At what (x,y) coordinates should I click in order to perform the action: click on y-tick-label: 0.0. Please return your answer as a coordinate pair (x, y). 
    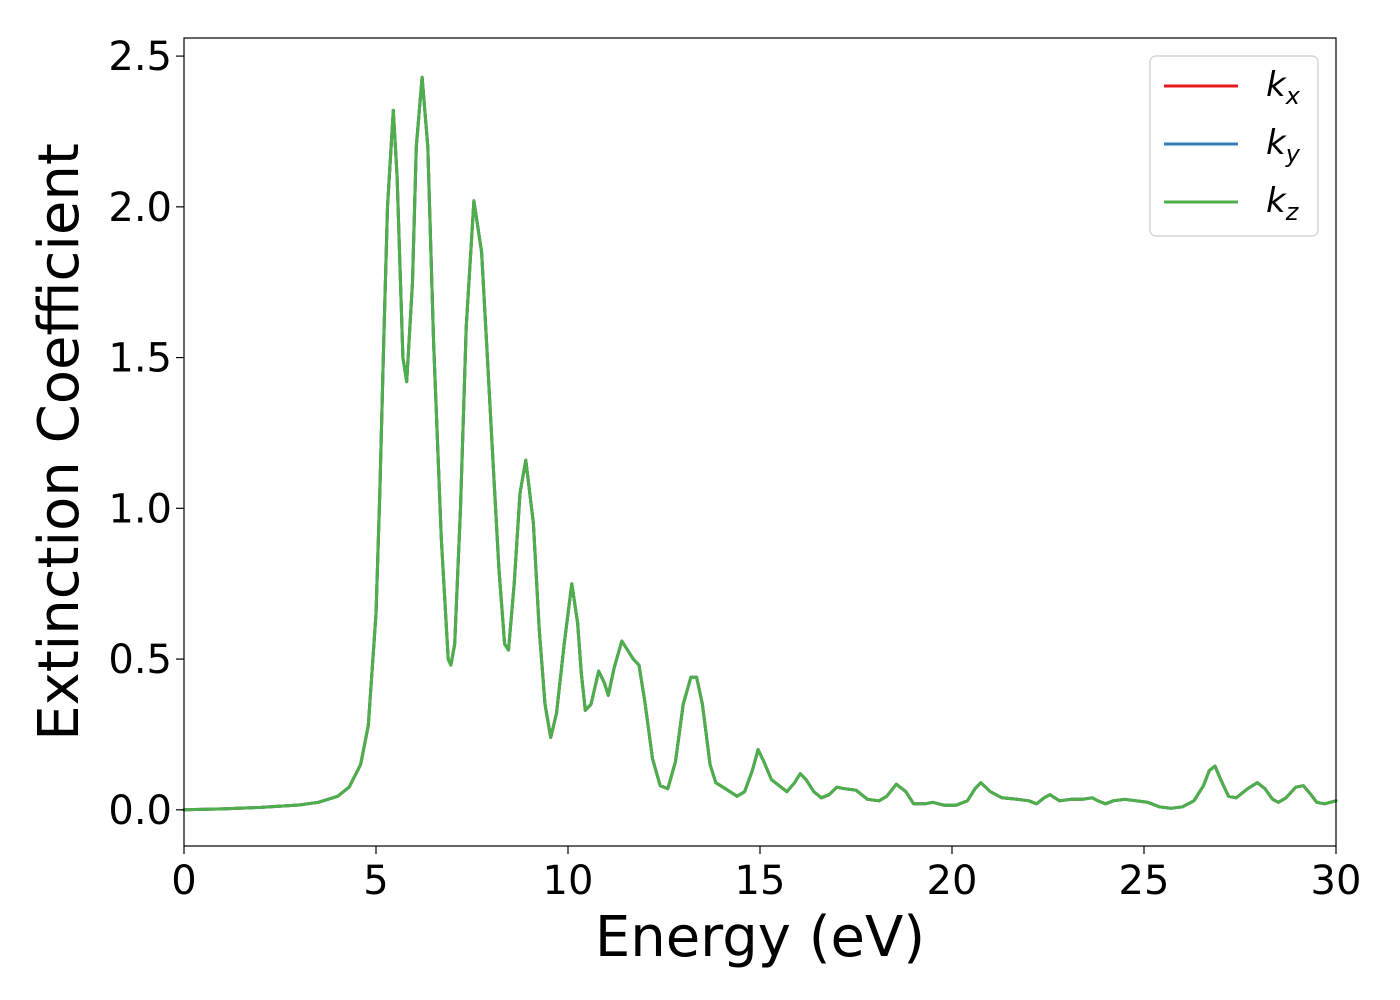
    Looking at the image, I should click on (140, 811).